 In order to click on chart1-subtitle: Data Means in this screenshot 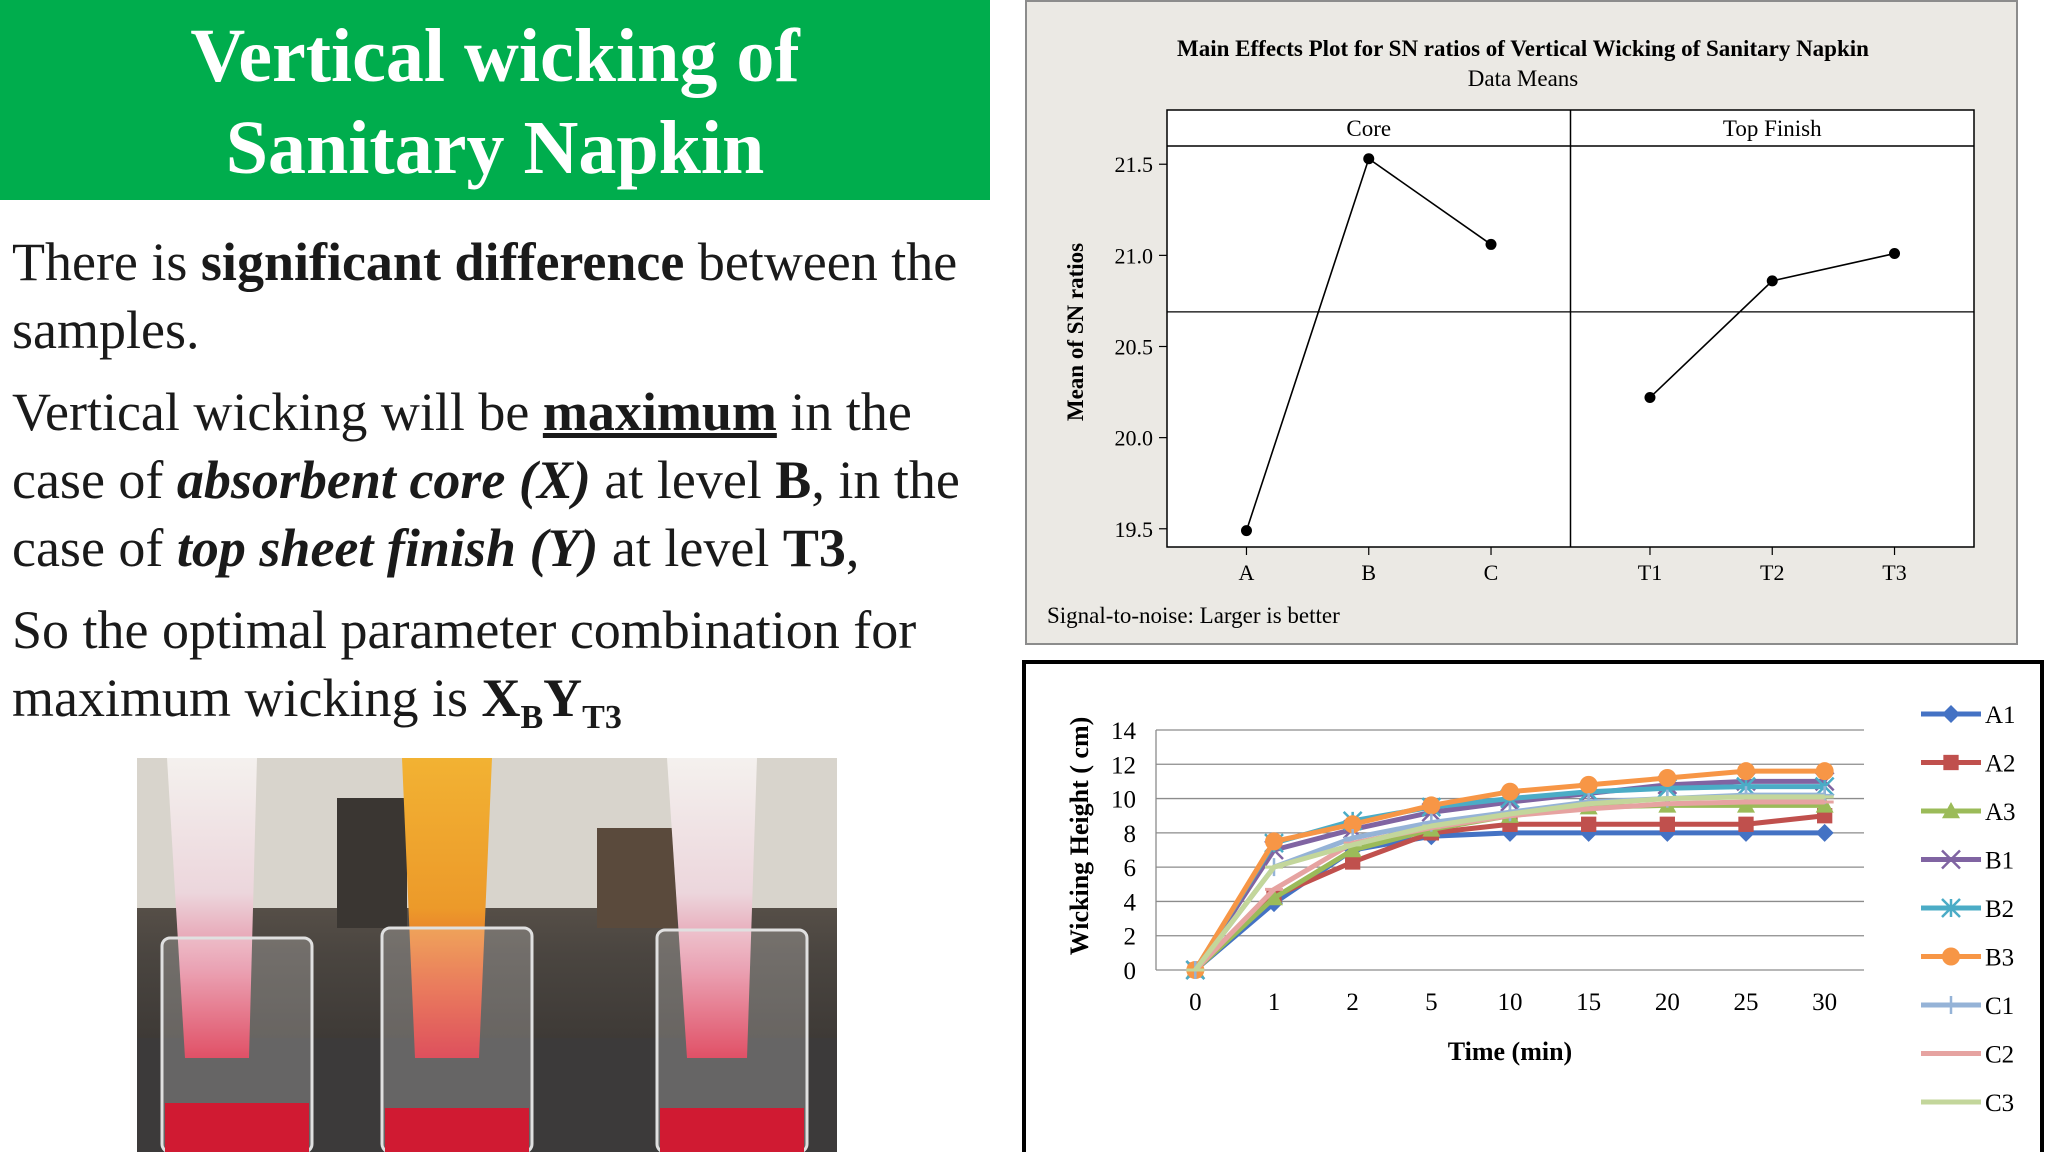, I will do `click(1523, 78)`.